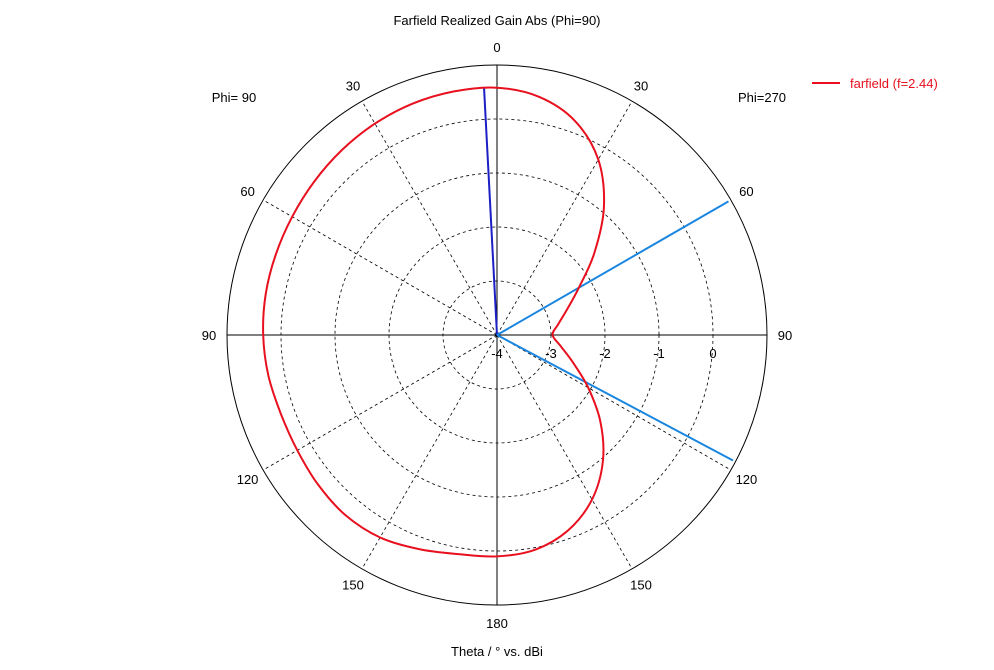 The width and height of the screenshot is (994, 670). Describe the element at coordinates (497, 623) in the screenshot. I see `angle-tick-label: 180` at that location.